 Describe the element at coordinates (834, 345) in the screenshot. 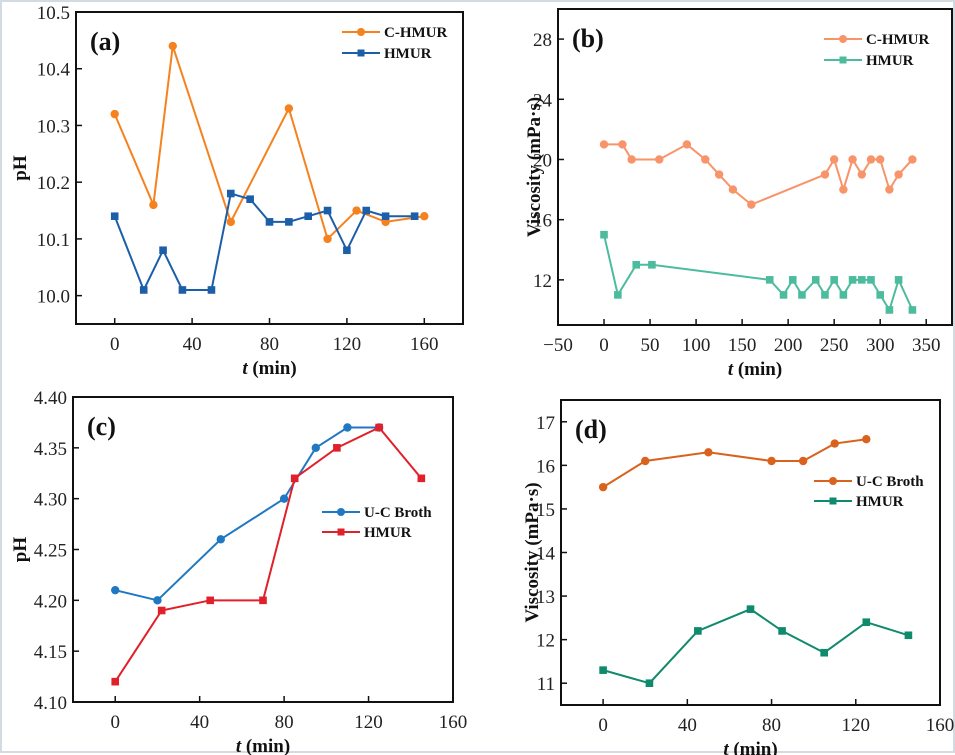

I see `x-tick-label: 250` at that location.